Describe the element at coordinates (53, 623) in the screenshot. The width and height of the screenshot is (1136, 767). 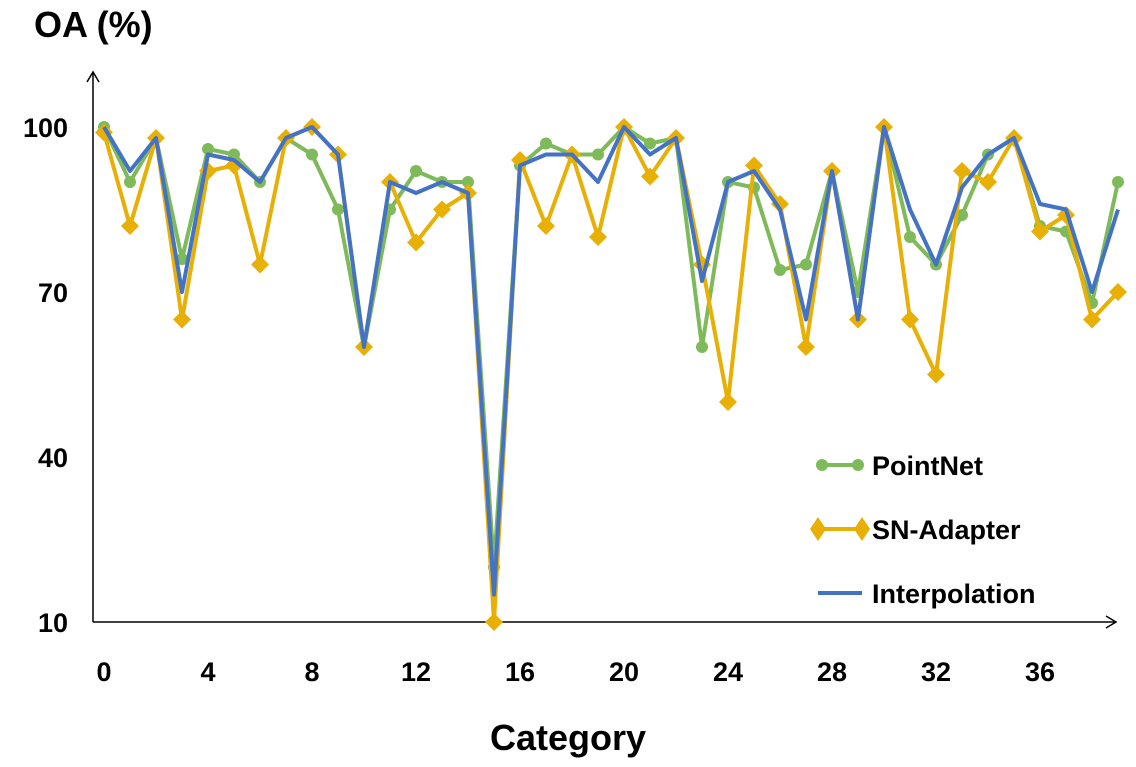
I see `y-tick-label: 10` at that location.